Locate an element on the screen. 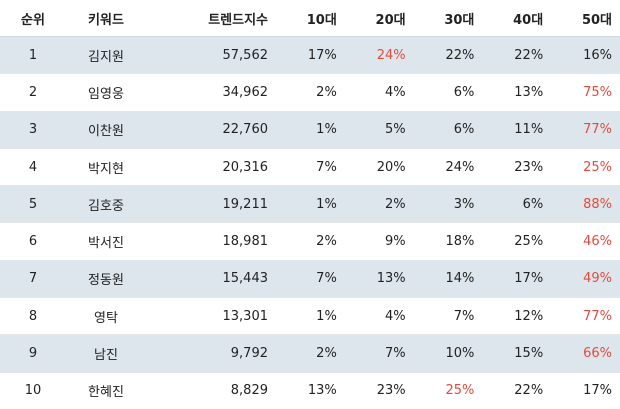  header-age-10s: 10대 is located at coordinates (310, 18).